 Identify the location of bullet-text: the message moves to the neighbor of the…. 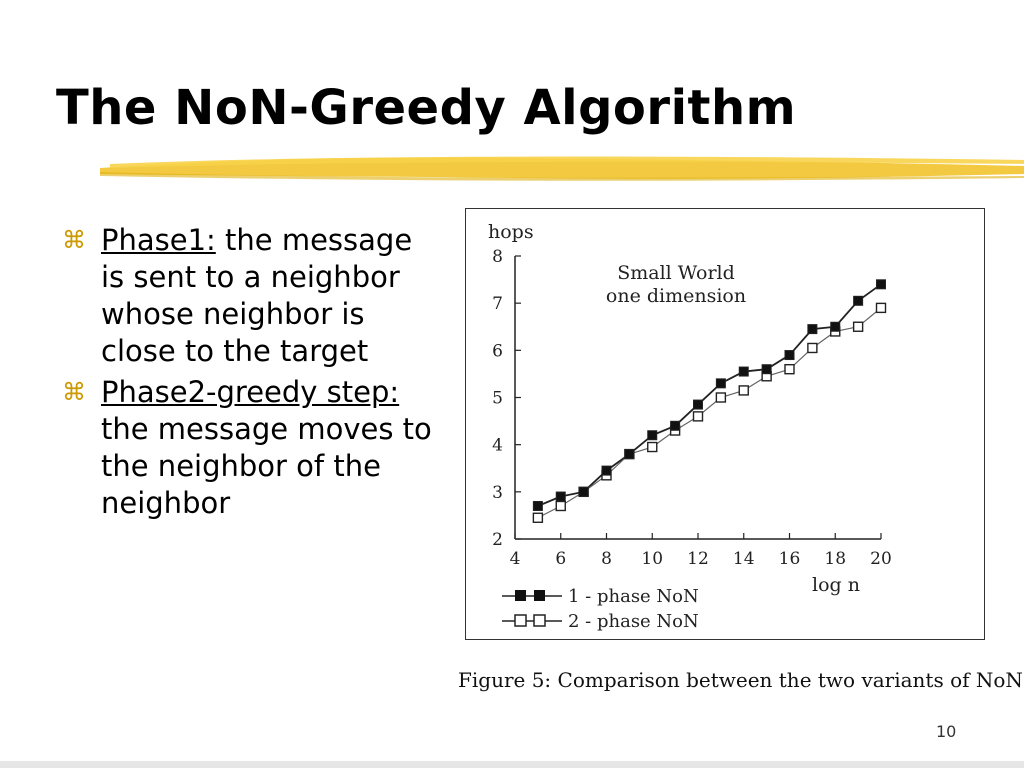
(266, 466).